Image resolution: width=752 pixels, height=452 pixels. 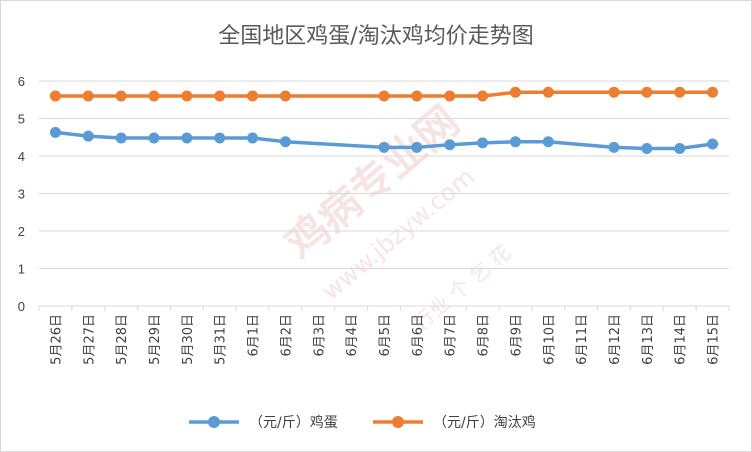 I want to click on x-tick-label: 6月7日, so click(x=451, y=335).